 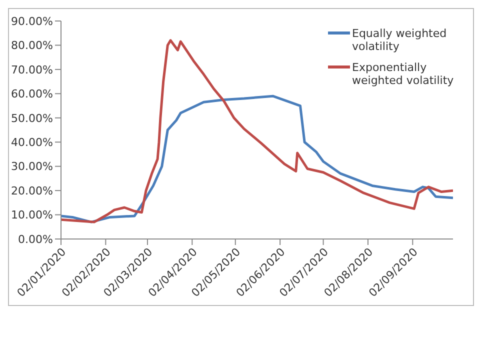 I want to click on y-tick-label: 30.00%, so click(x=32, y=167).